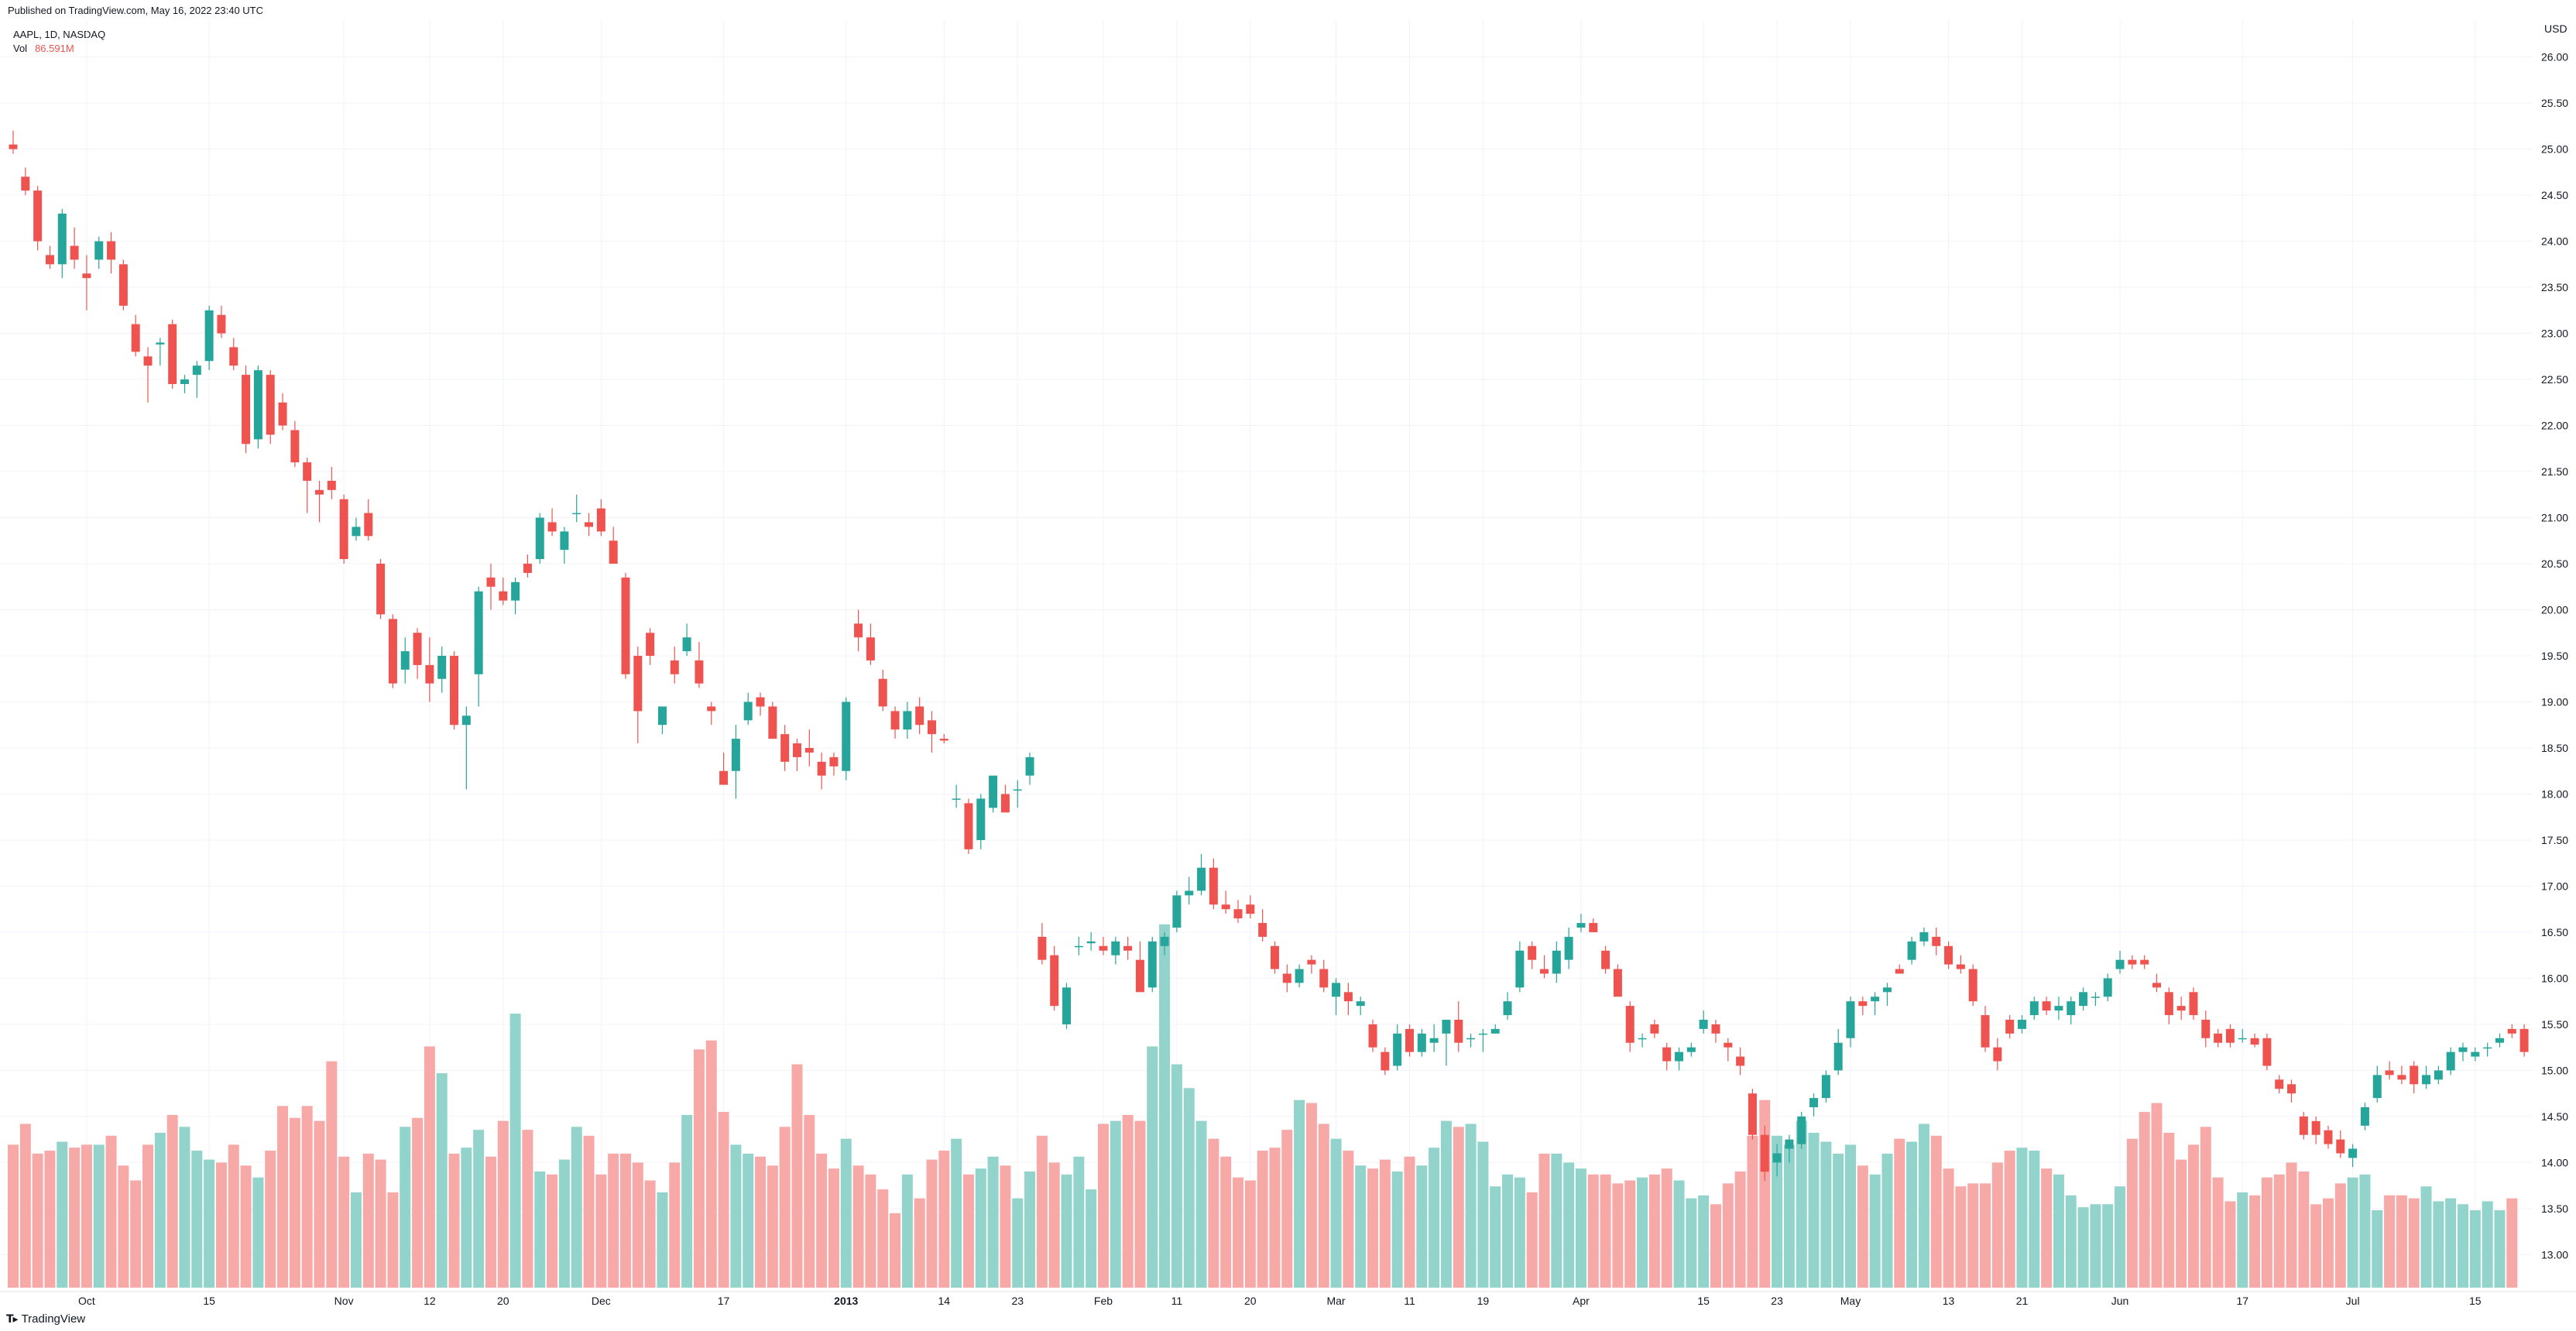  What do you see at coordinates (344, 1301) in the screenshot?
I see `time-tick-label: Nov` at bounding box center [344, 1301].